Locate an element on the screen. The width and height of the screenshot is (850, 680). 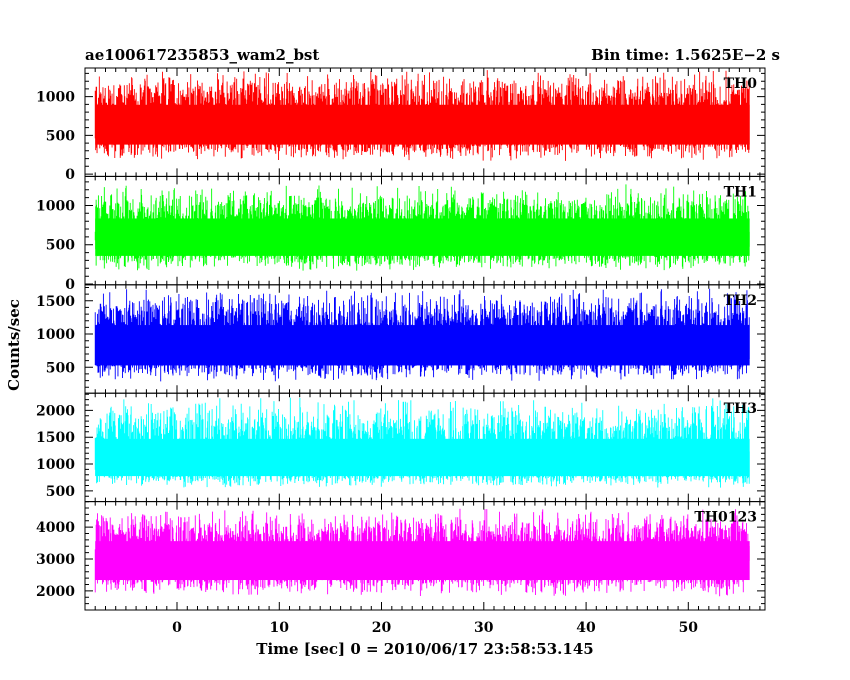
x-tick-labels: 0 10 20 30 40 50 is located at coordinates (435, 628).